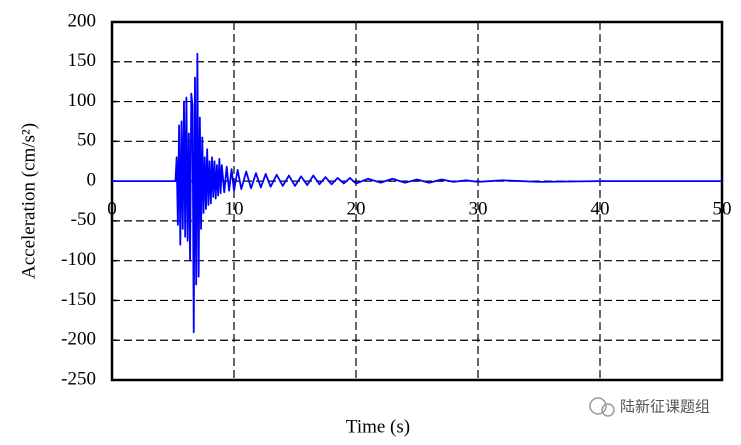  What do you see at coordinates (602, 407) in the screenshot?
I see `watermark-icon` at bounding box center [602, 407].